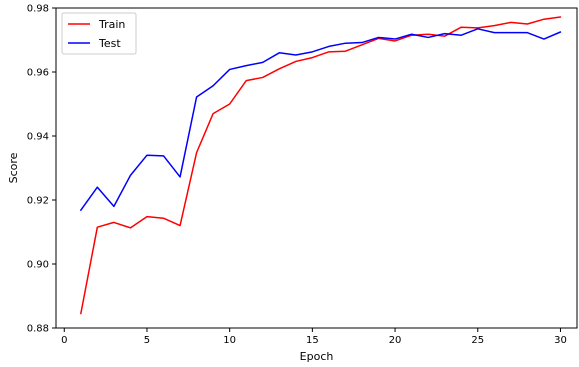  Describe the element at coordinates (109, 43) in the screenshot. I see `legend-label-test: Test` at that location.